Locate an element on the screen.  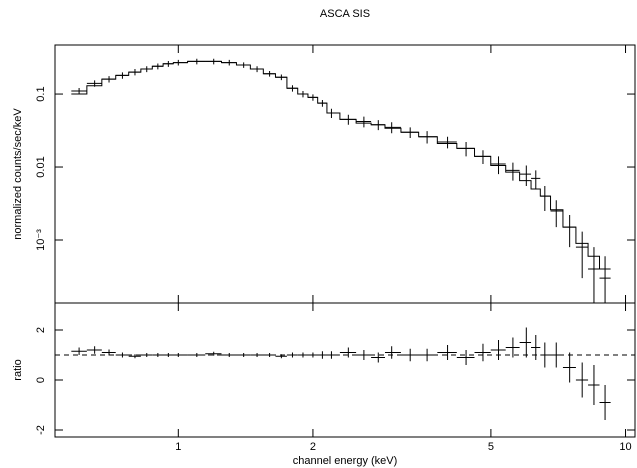
y-tick-label: 0.1 is located at coordinates (41, 93).